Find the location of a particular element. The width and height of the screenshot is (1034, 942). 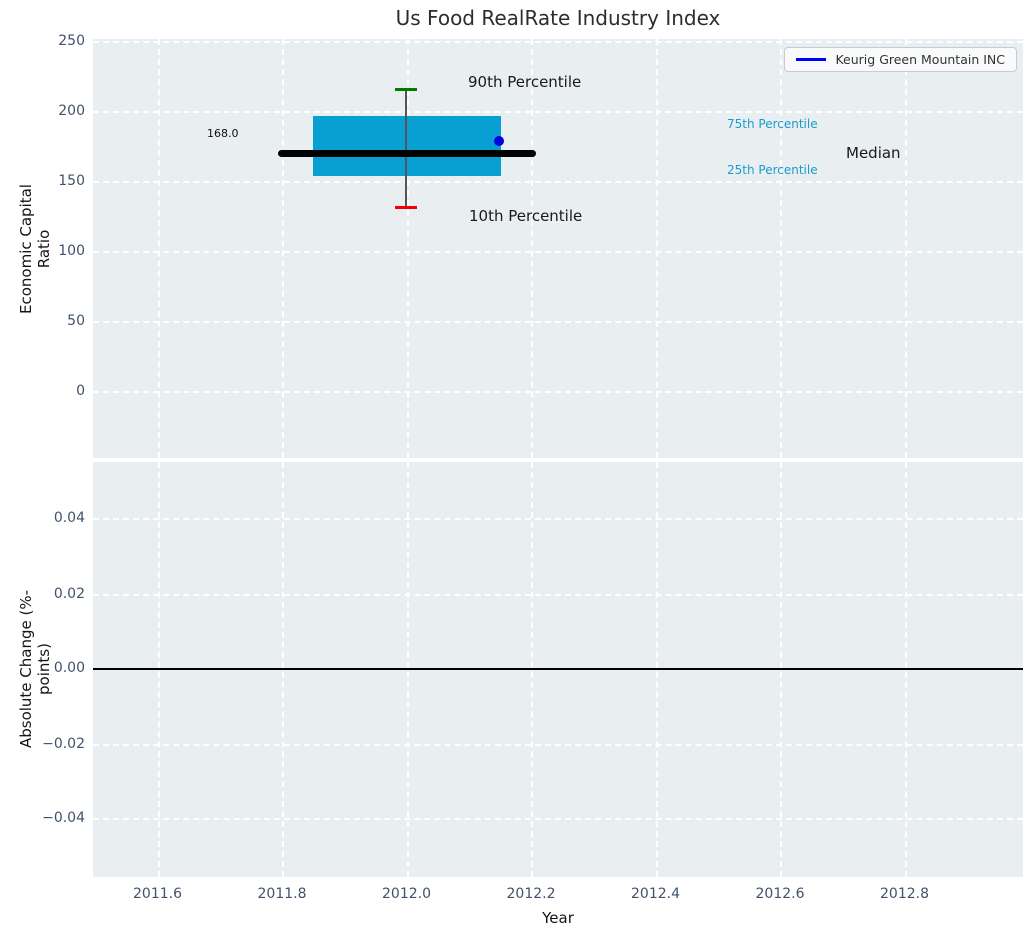

y-axis-label-top: Economic Capital Ratio is located at coordinates (35, 249).